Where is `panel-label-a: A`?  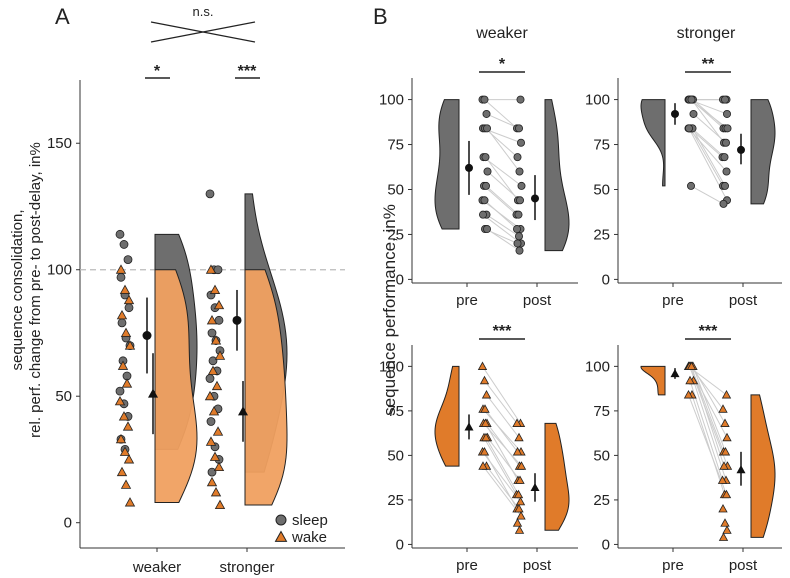 panel-label-a: A is located at coordinates (62, 16).